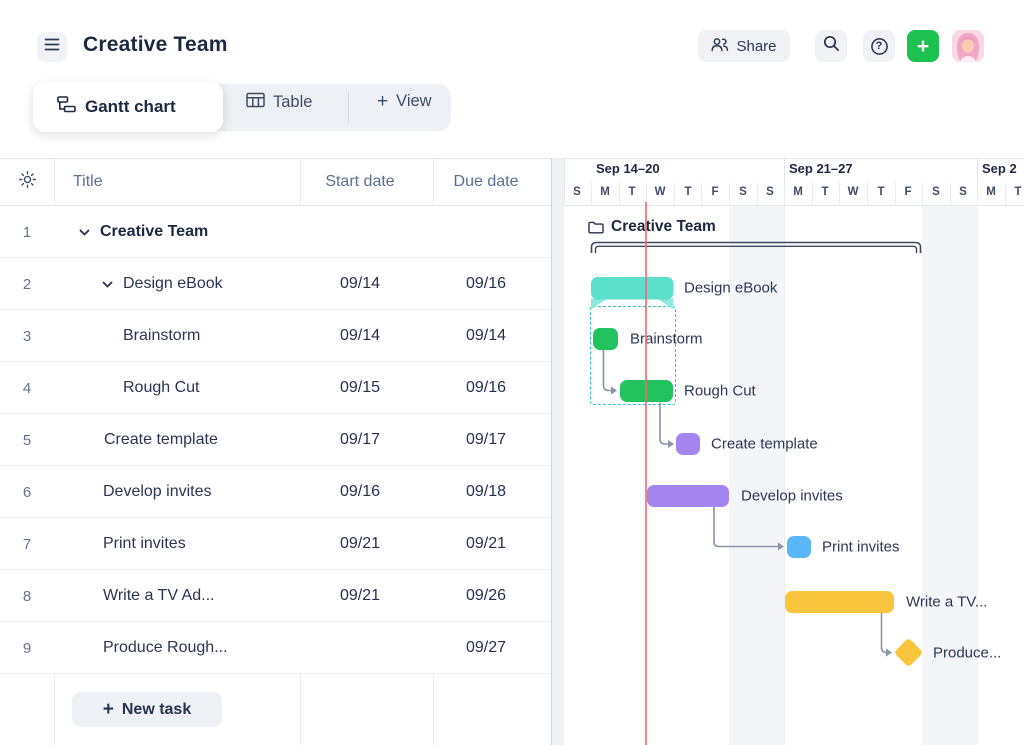 The image size is (1024, 745). I want to click on new-task-button: + New task, so click(147, 709).